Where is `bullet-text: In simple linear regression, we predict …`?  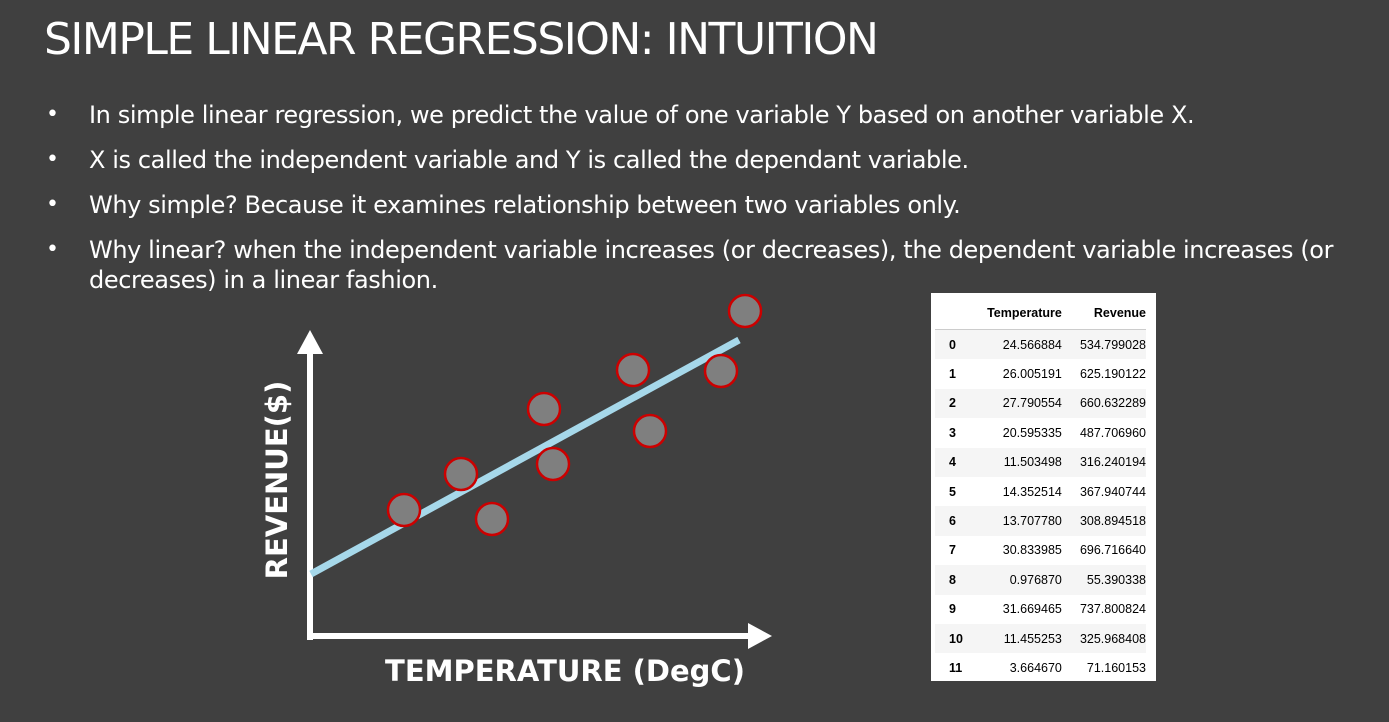 bullet-text: In simple linear regression, we predict … is located at coordinates (642, 115).